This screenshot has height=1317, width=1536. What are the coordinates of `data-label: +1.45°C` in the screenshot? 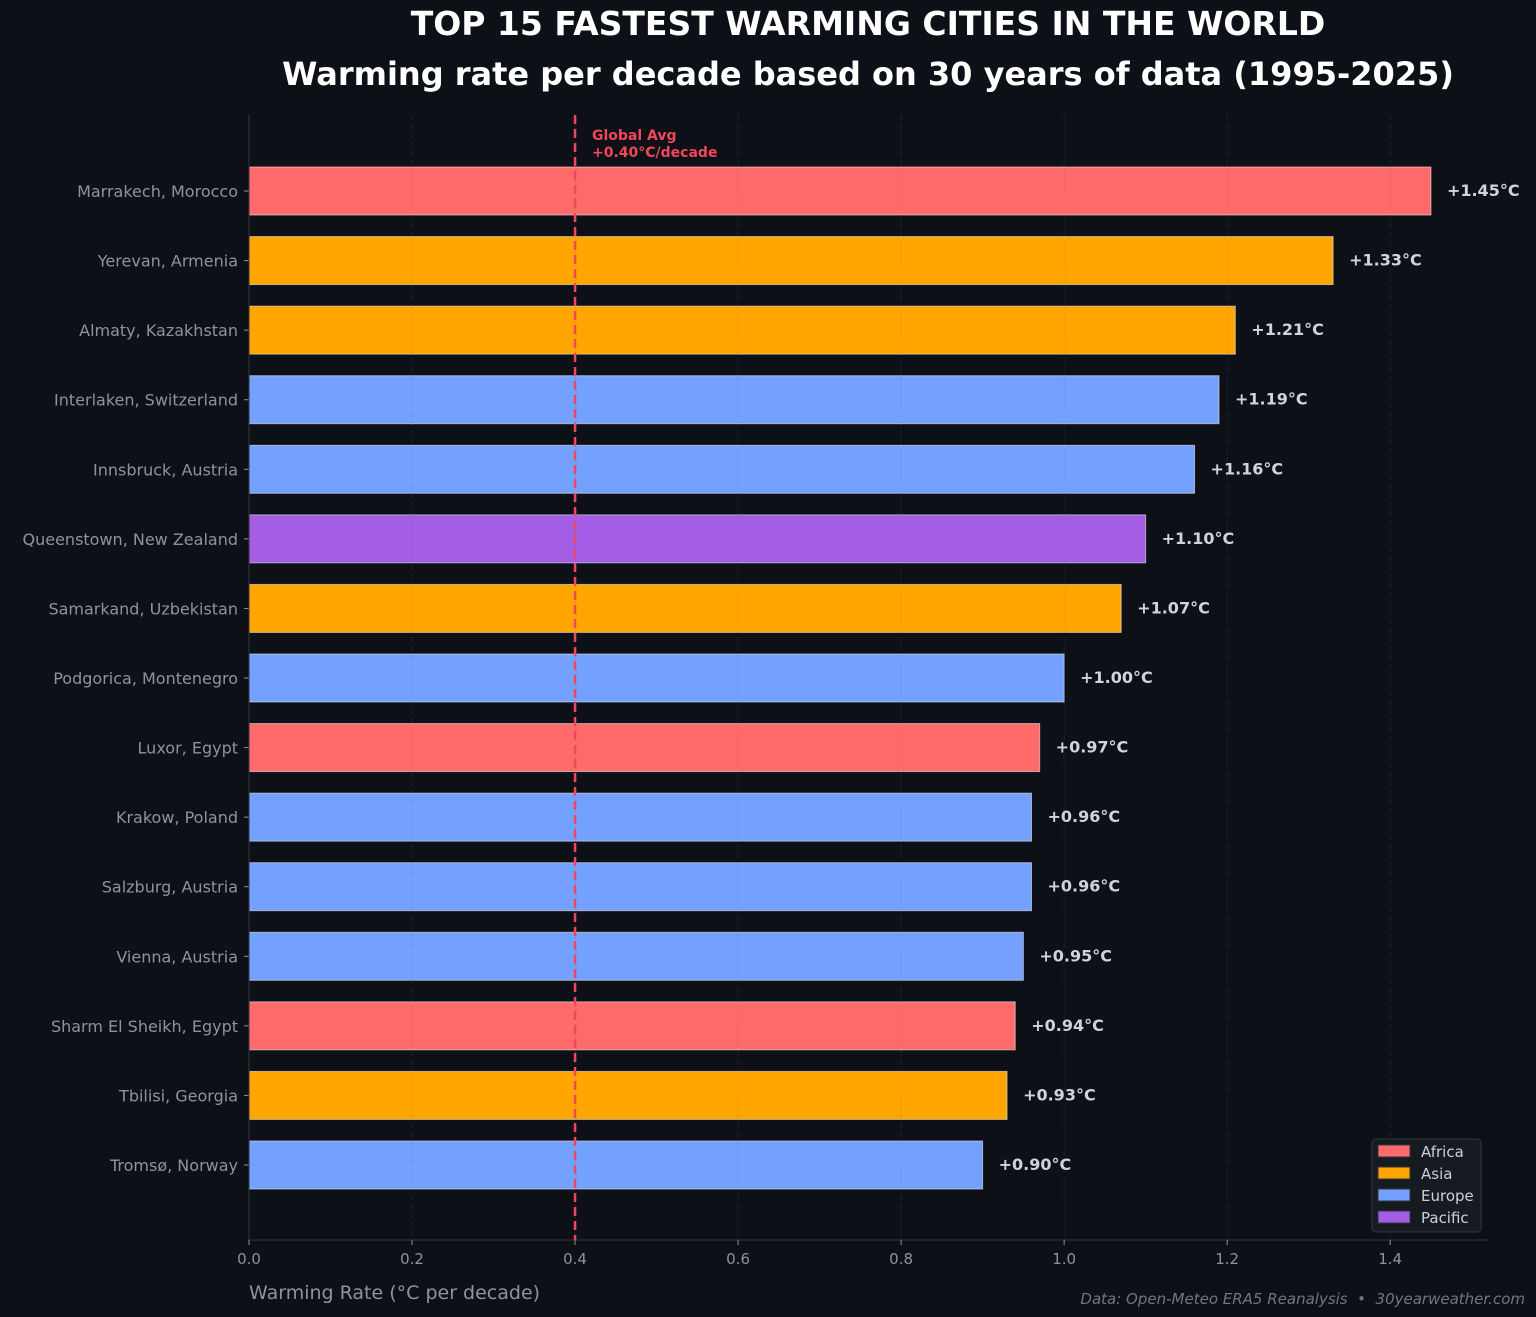 It's located at (1483, 190).